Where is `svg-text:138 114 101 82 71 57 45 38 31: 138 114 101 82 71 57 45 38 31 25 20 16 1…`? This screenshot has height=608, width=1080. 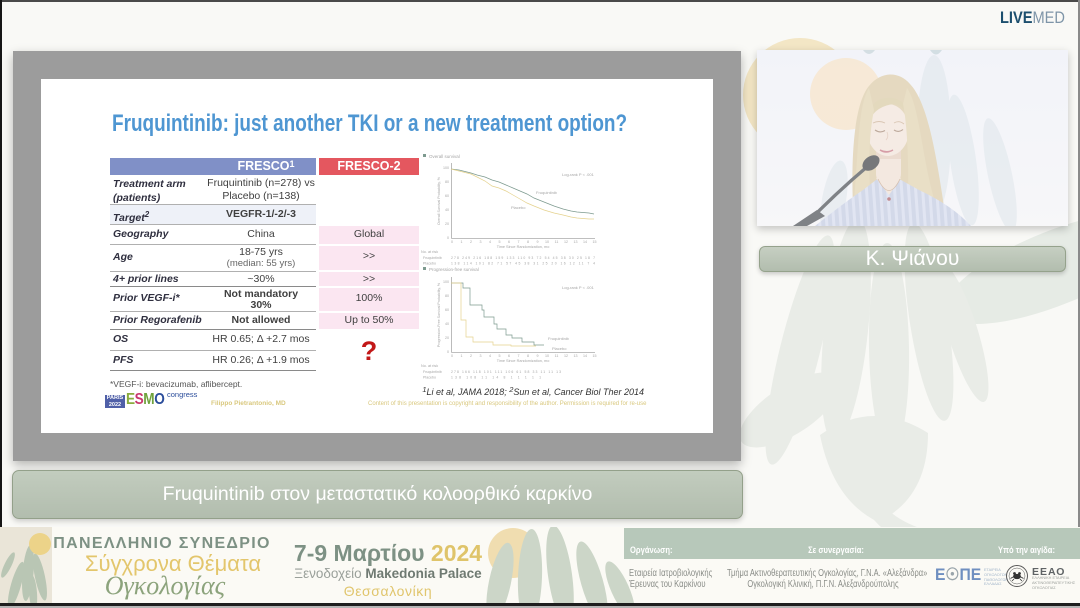 svg-text:138 114 101 82 71 57 45 38 31: 138 114 101 82 71 57 45 38 31 25 20 16 1… is located at coordinates (523, 264).